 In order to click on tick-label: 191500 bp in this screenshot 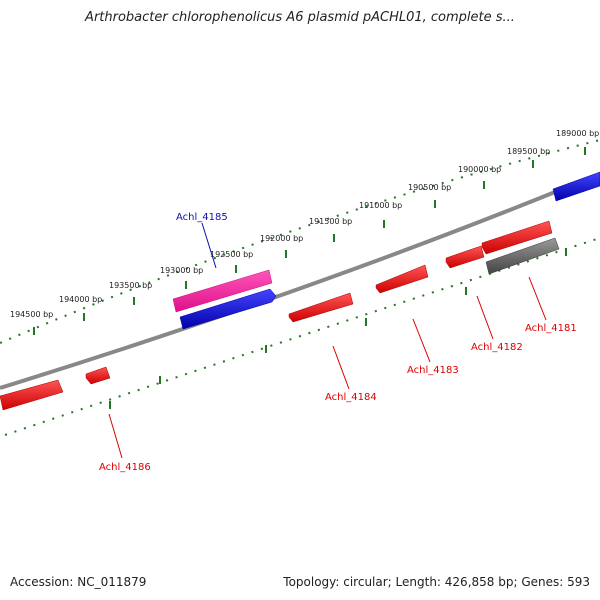, I will do `click(330, 221)`.